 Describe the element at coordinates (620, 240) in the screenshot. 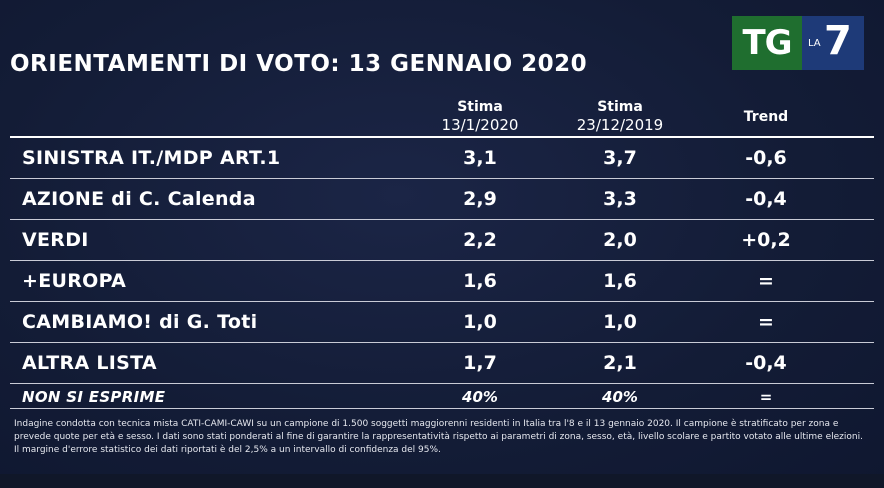

I see `value-stima-23-12: 2,0` at that location.